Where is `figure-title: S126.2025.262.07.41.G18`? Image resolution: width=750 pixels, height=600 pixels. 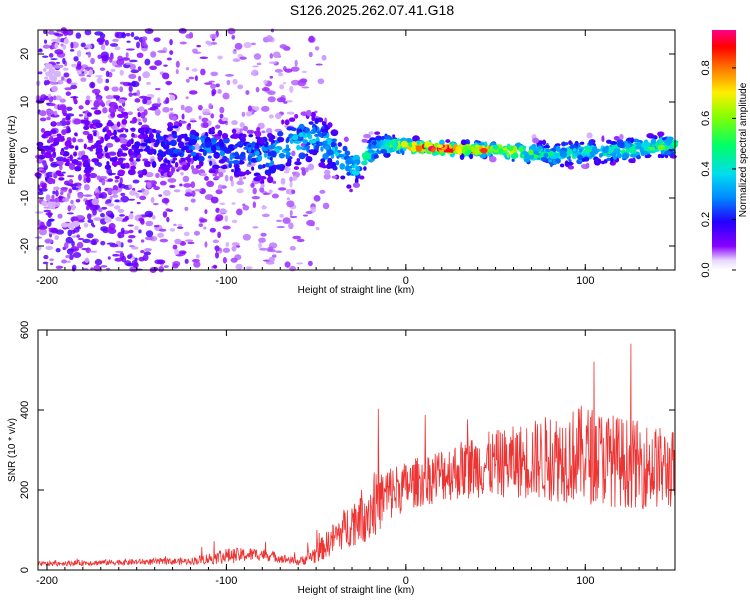 figure-title: S126.2025.262.07.41.G18 is located at coordinates (372, 10).